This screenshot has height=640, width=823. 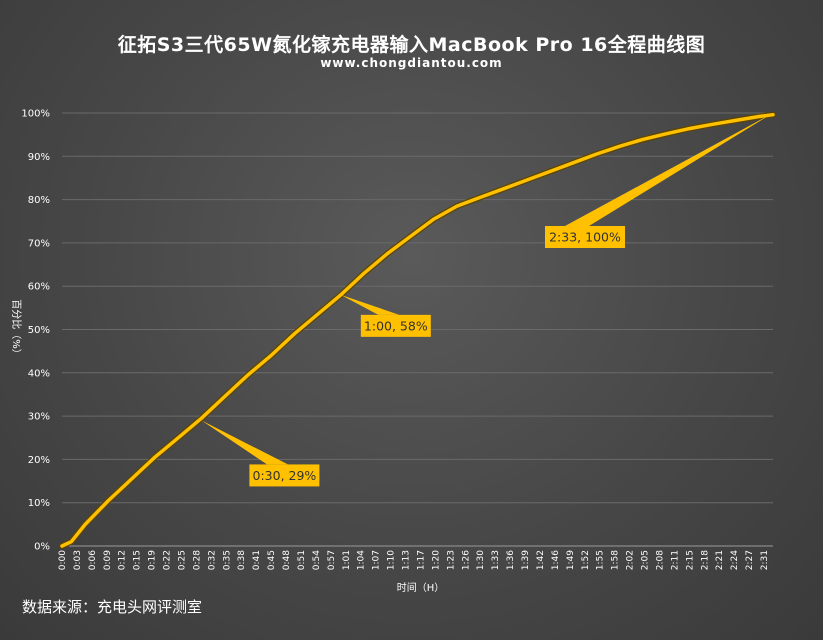 What do you see at coordinates (586, 560) in the screenshot?
I see `x-tick-label: 1:52` at bounding box center [586, 560].